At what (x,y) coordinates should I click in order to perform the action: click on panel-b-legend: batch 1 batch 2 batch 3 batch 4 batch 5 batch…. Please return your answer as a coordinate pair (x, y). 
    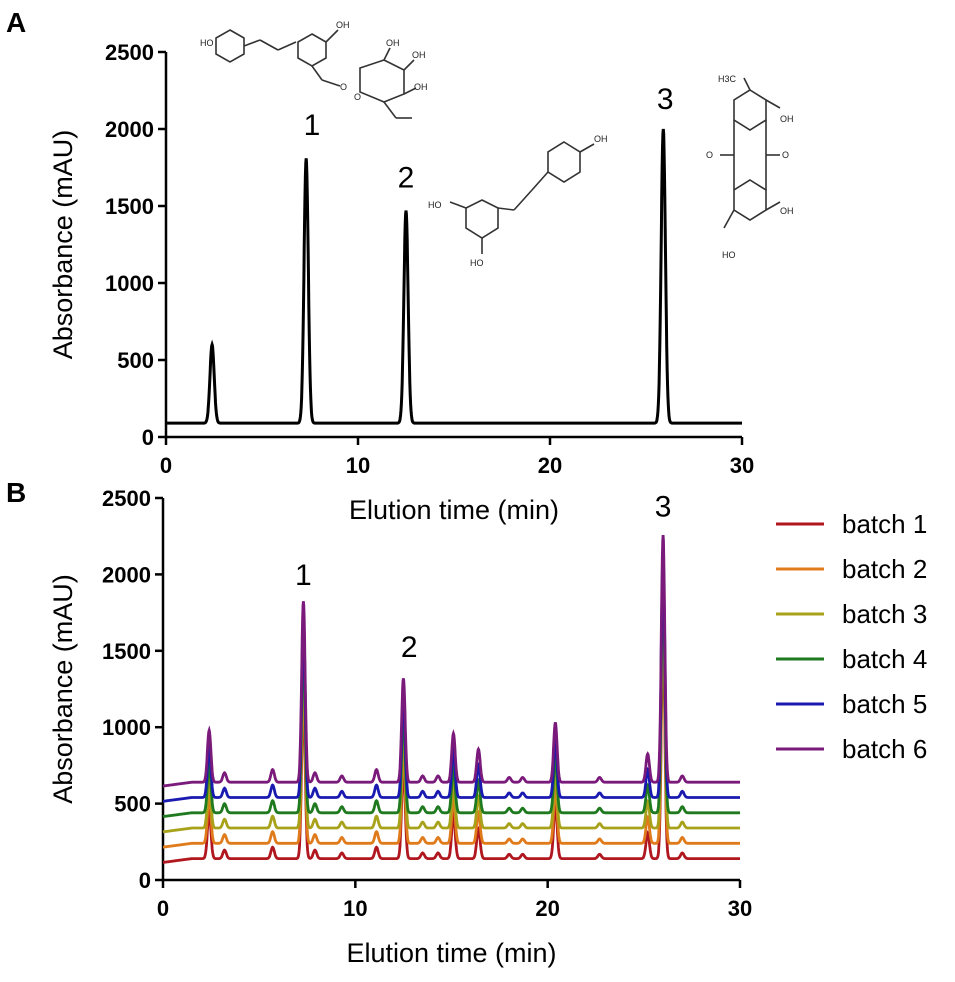
    Looking at the image, I should click on (851, 636).